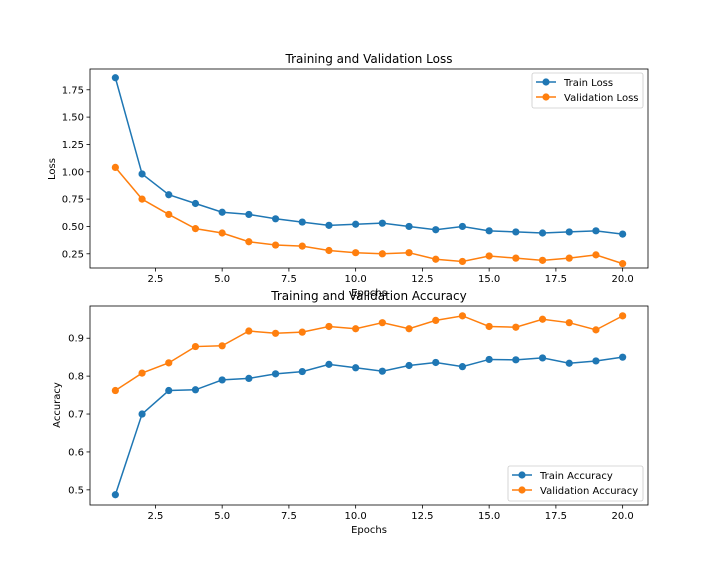 The image size is (720, 576). What do you see at coordinates (369, 293) in the screenshot?
I see `loss-chart-x-axis-label: Epochs` at bounding box center [369, 293].